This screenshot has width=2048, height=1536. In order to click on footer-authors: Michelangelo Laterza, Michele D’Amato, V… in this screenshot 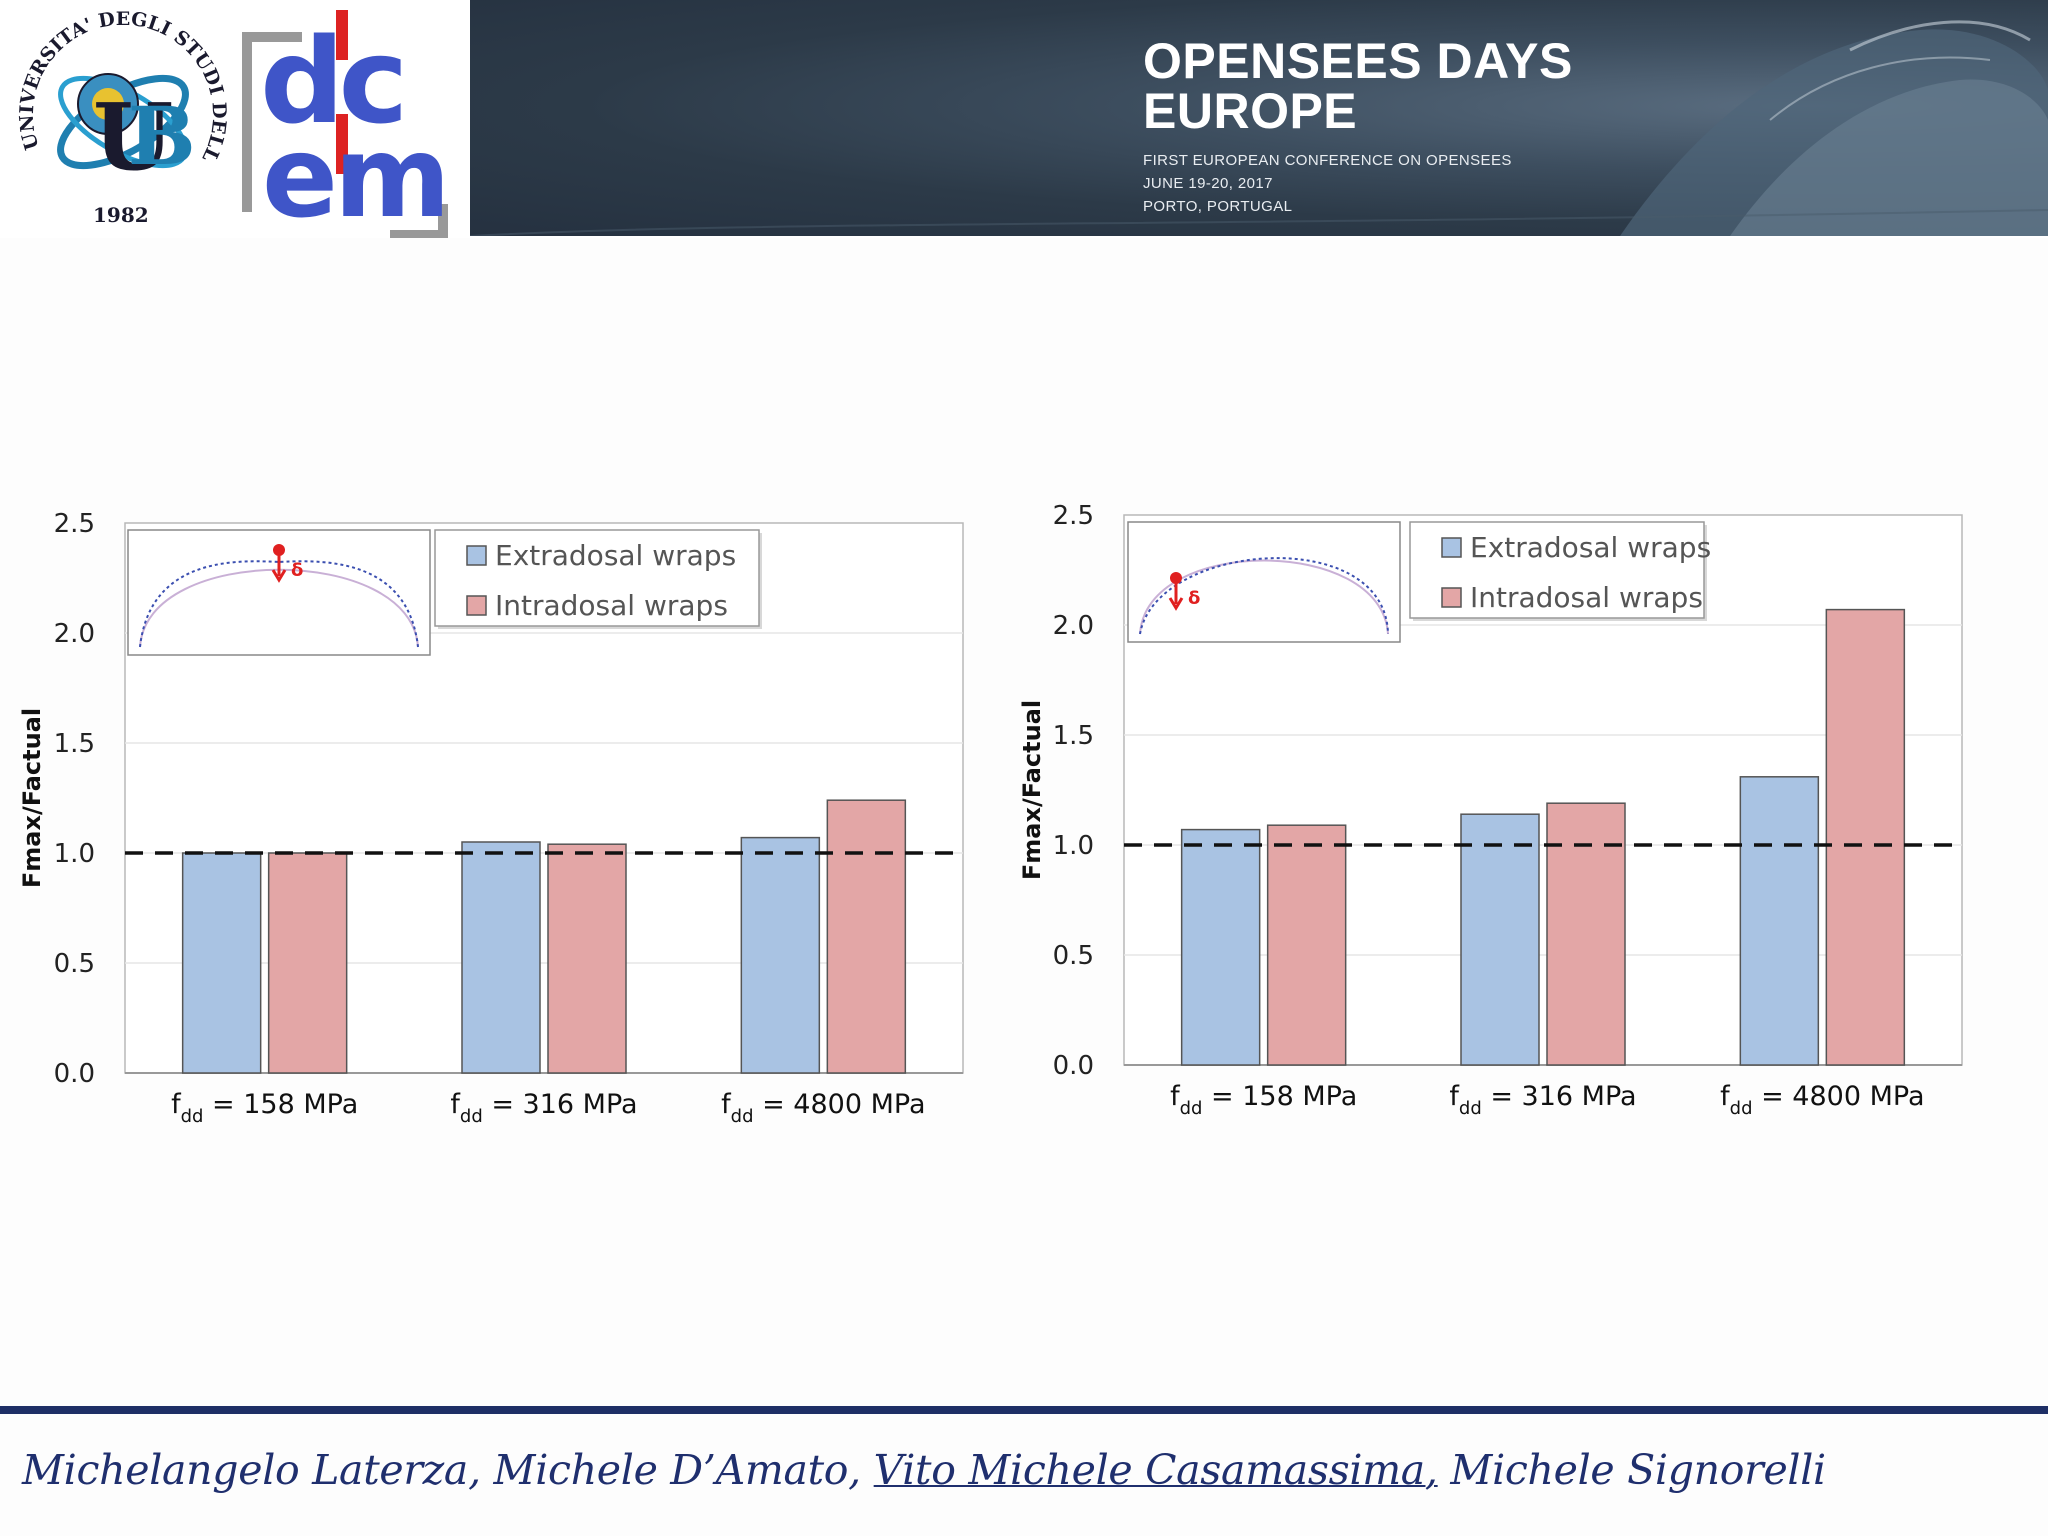, I will do `click(924, 1470)`.